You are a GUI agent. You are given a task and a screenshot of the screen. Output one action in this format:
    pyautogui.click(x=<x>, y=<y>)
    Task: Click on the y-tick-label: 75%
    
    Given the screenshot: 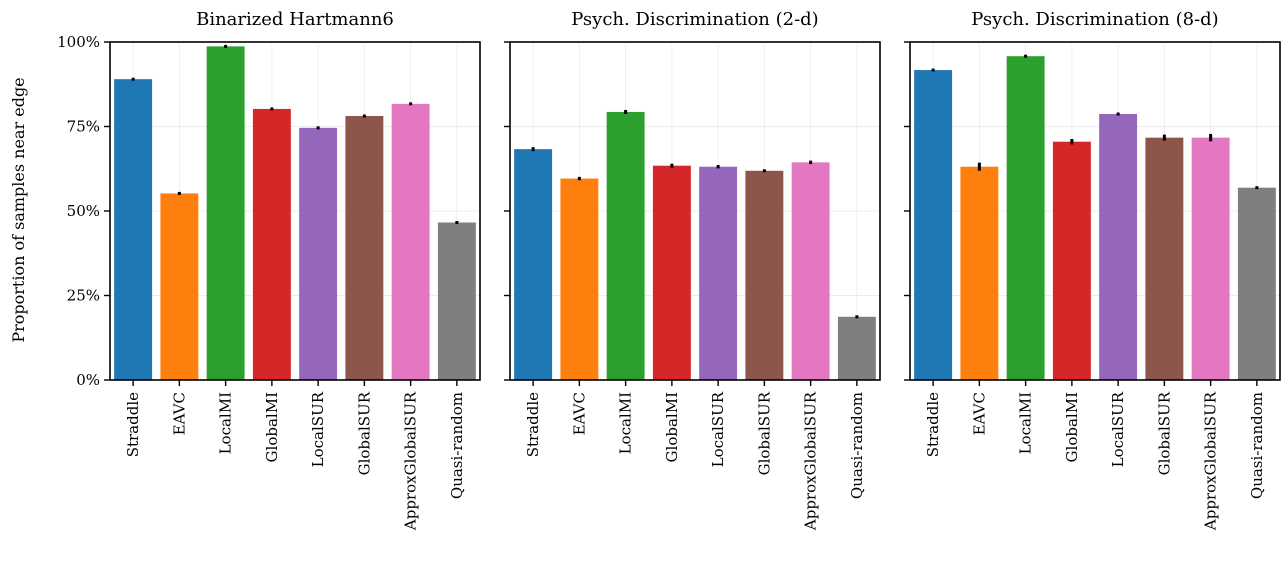 What is the action you would take?
    pyautogui.click(x=83, y=127)
    